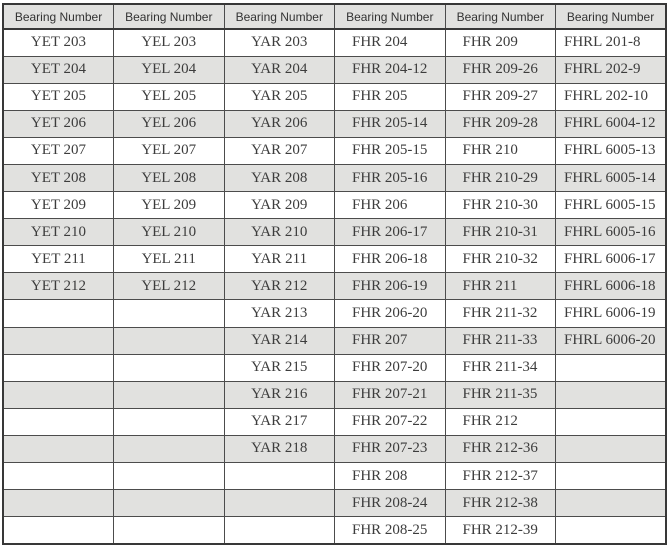 The height and width of the screenshot is (549, 670). What do you see at coordinates (279, 313) in the screenshot?
I see `table-cell: YAR 213` at bounding box center [279, 313].